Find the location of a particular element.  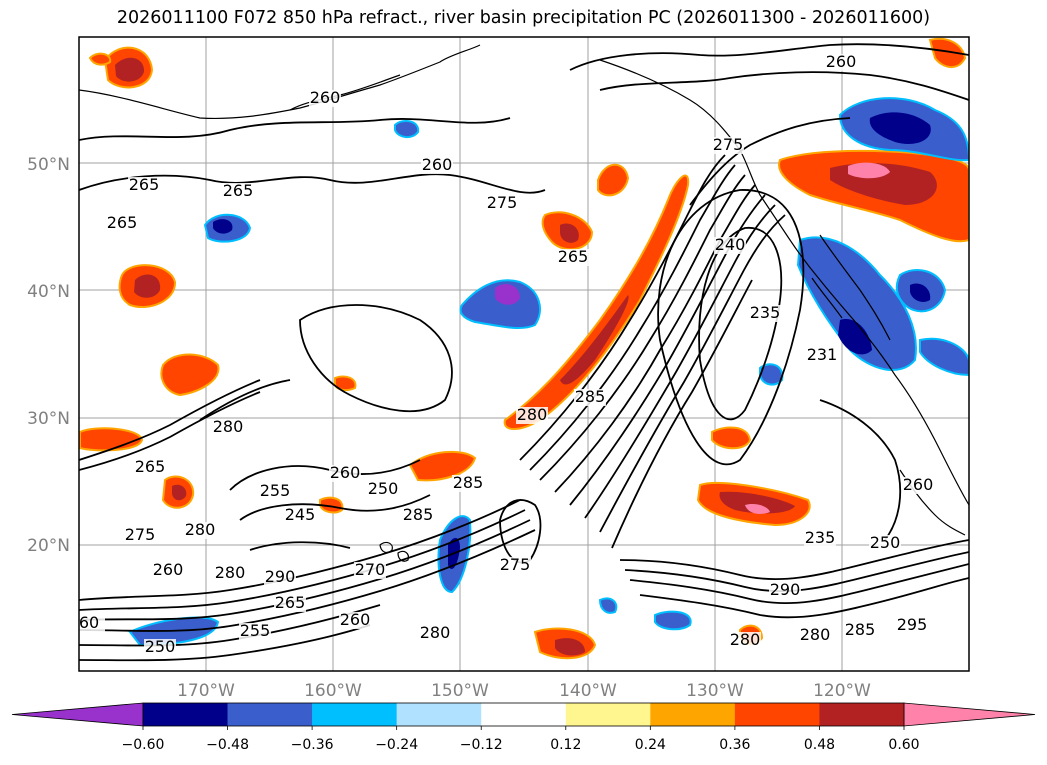

longitude-axis: 170°W 160°W 150°W 140°W 130°W 120°W is located at coordinates (524, 691).